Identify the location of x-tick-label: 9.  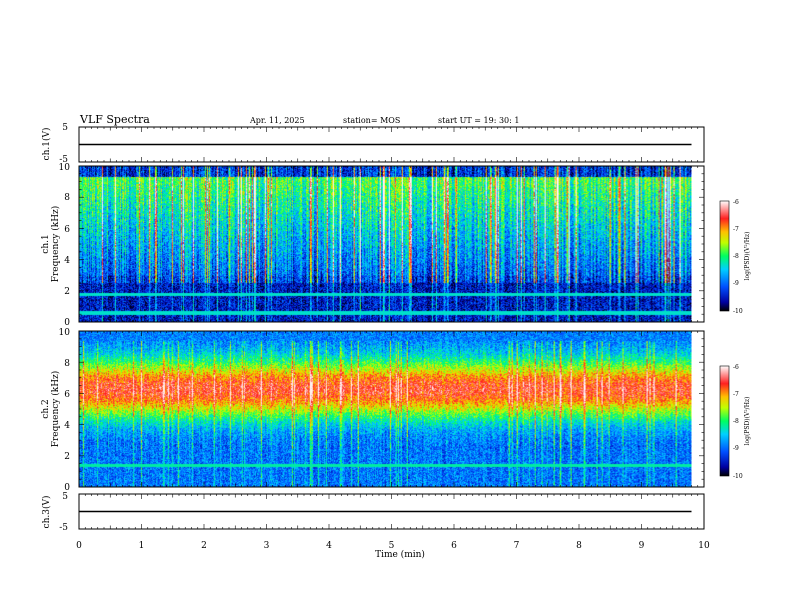
(642, 546).